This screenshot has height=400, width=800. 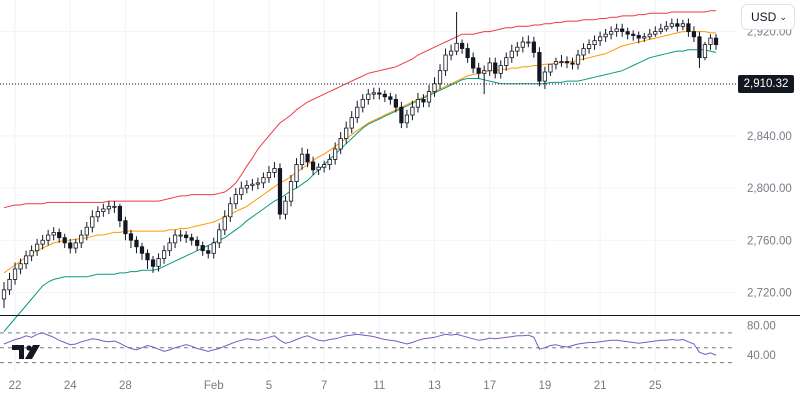 I want to click on time-tick-label: 13, so click(x=434, y=386).